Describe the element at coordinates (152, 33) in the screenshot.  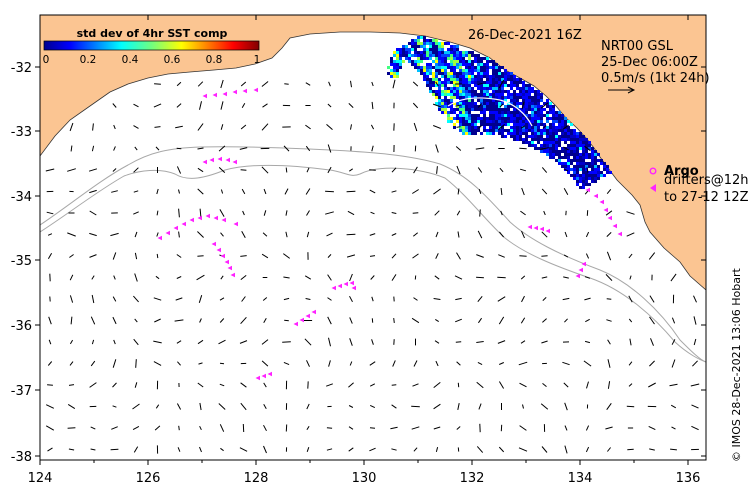
I see `colorbar-title: std dev of 4hr SST comp` at that location.